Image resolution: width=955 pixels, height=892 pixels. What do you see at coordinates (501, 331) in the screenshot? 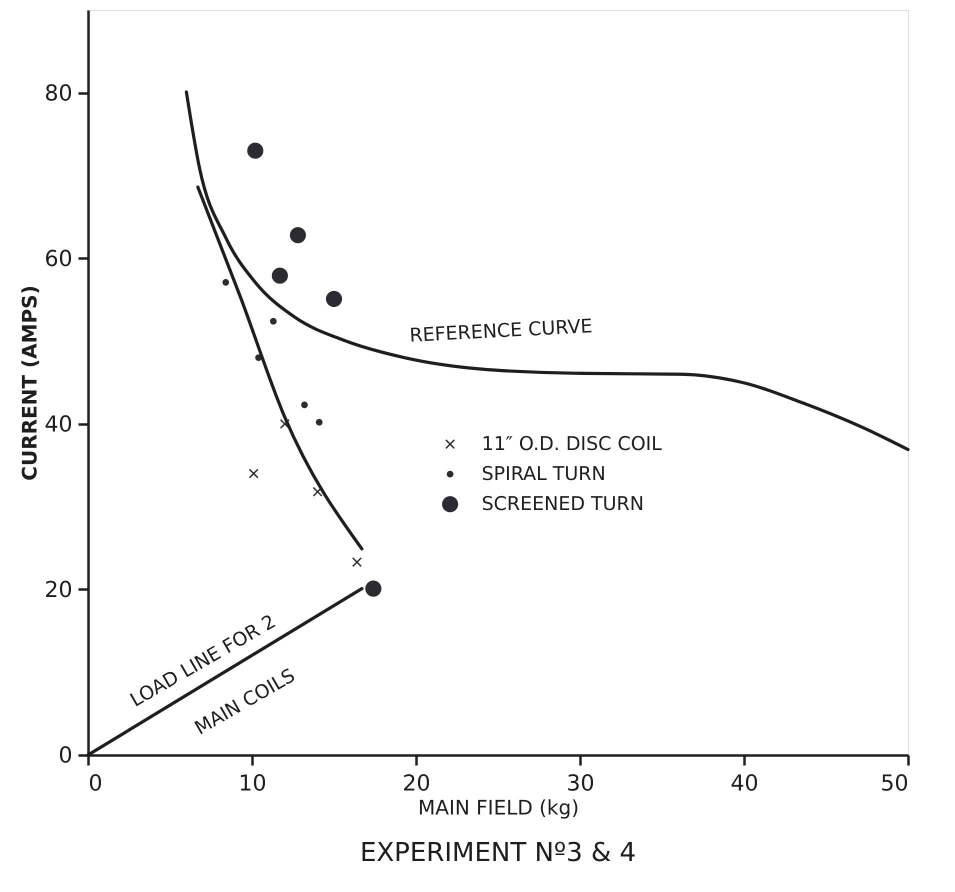
I see `annotation: REFERENCE CURVE` at bounding box center [501, 331].